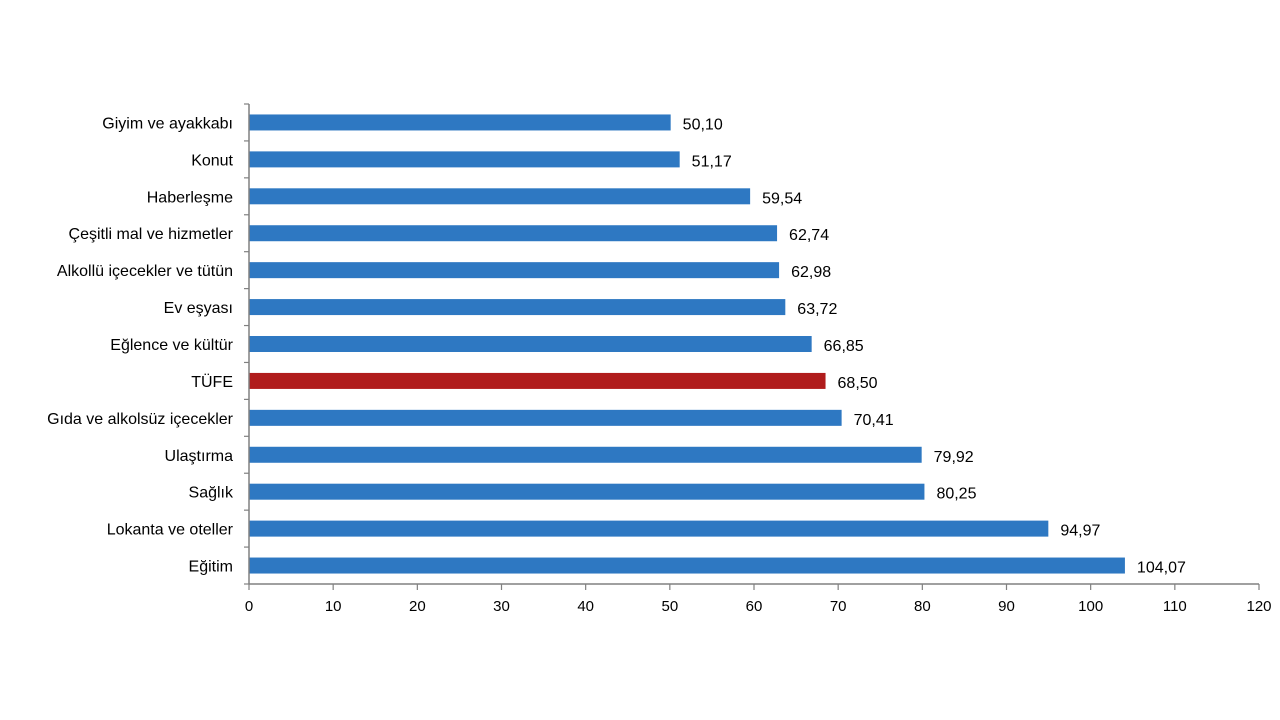 Image resolution: width=1280 pixels, height=720 pixels. Describe the element at coordinates (140, 419) in the screenshot. I see `category-label: Gıda ve alkolsüz içecekler` at that location.